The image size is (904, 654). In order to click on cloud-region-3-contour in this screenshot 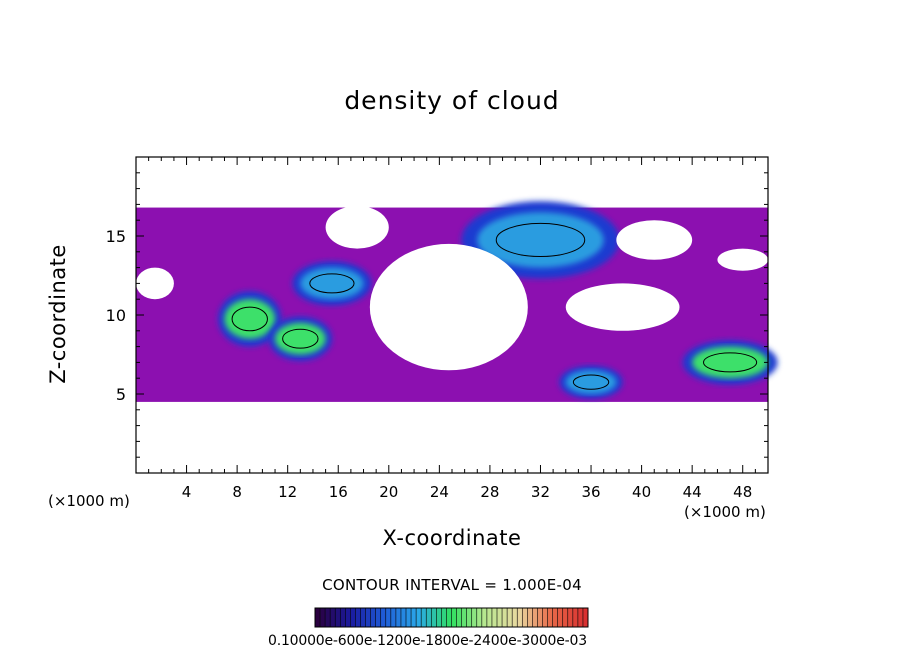, I will do `click(332, 283)`.